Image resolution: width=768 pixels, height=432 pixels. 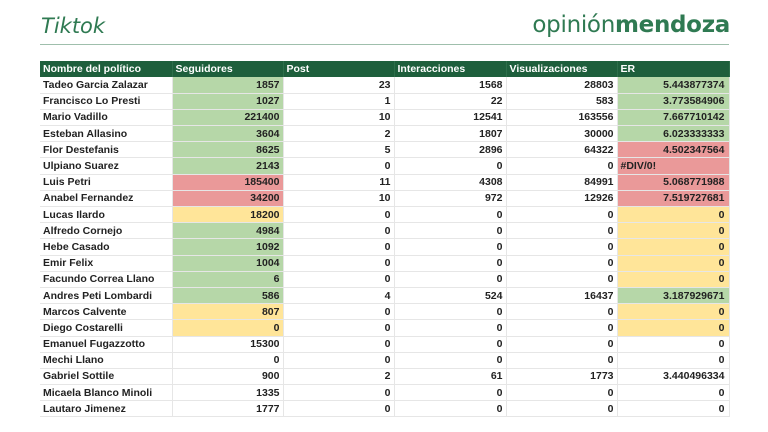 What do you see at coordinates (450, 118) in the screenshot?
I see `cell-interacciones: 12541` at bounding box center [450, 118].